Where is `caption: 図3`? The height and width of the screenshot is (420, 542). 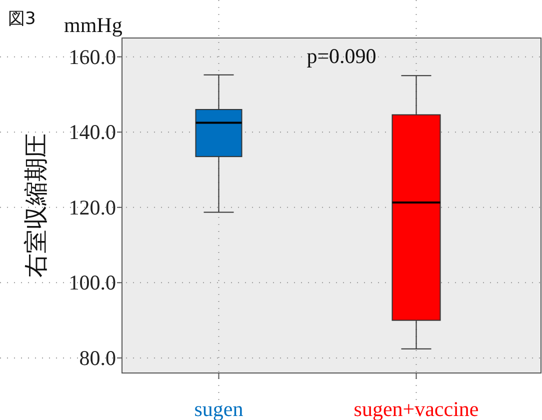 caption: 図3 is located at coordinates (22, 19).